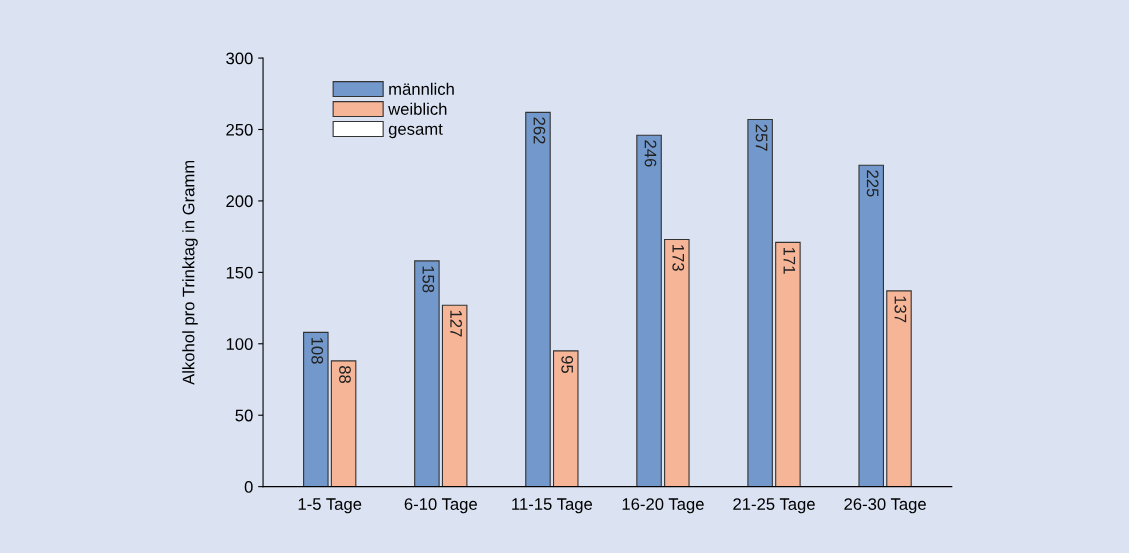 The image size is (1129, 553). I want to click on data-label: 95, so click(567, 364).